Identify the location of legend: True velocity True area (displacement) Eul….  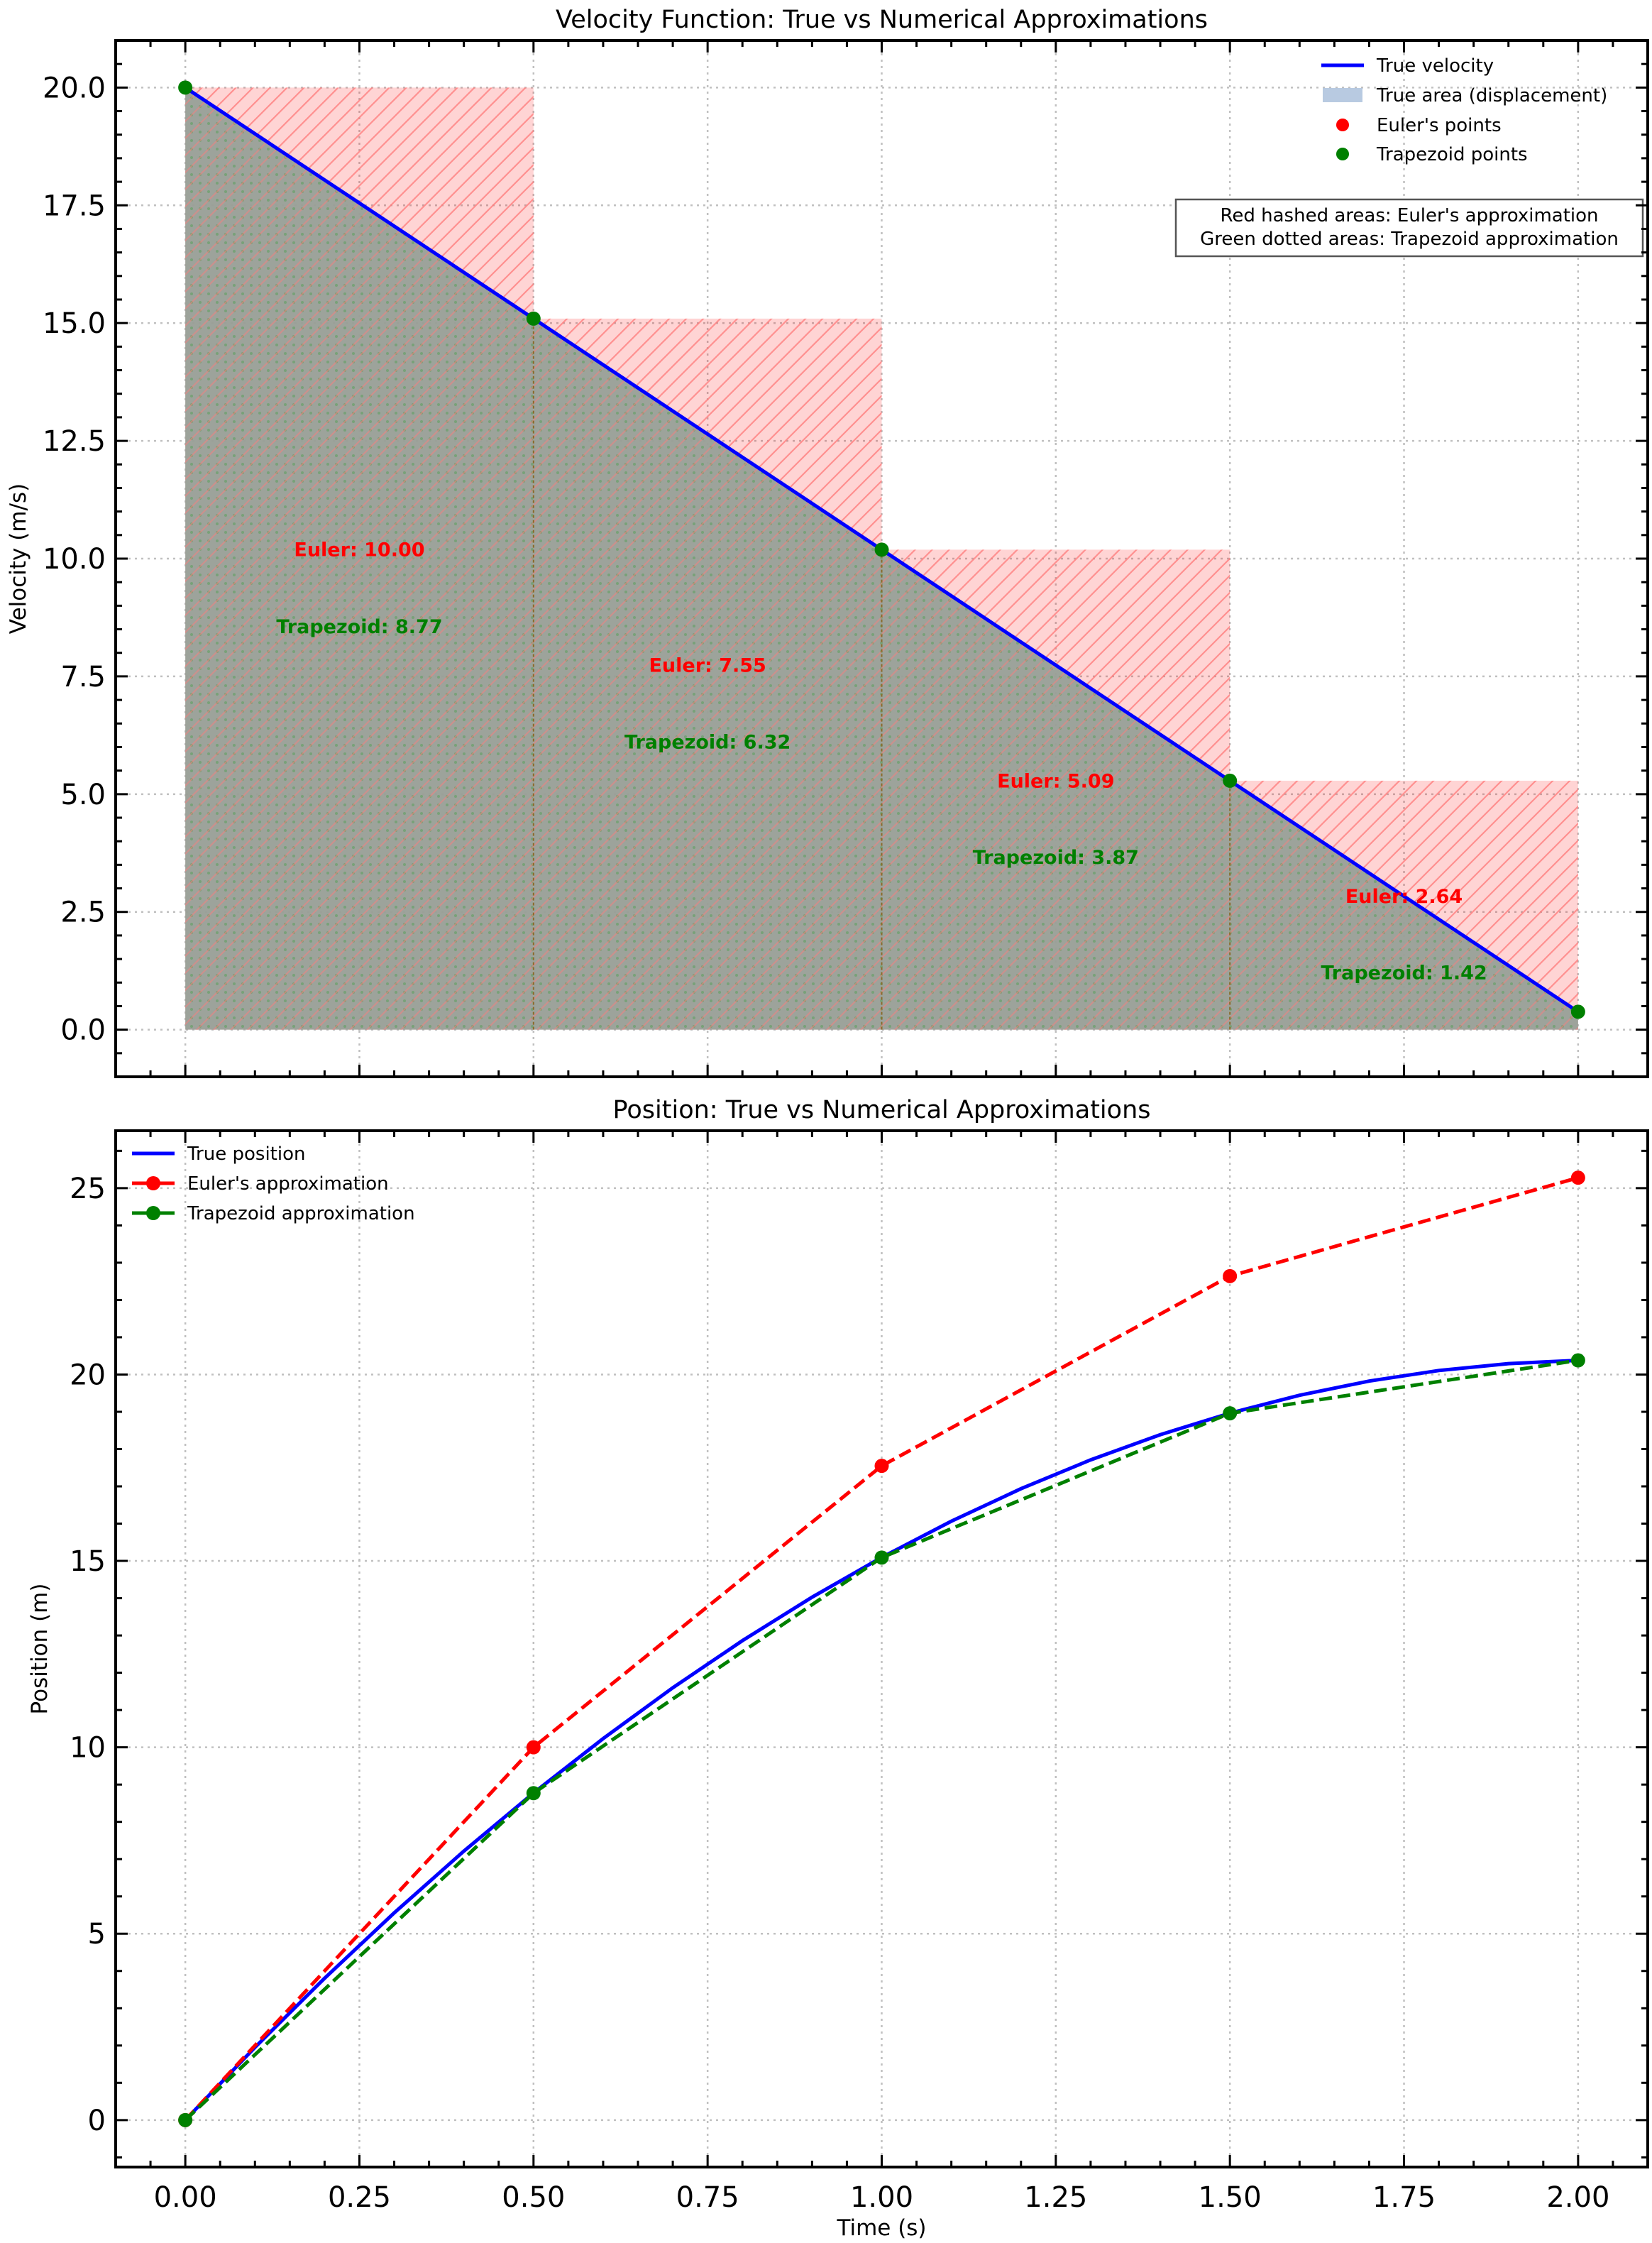
(1464, 110).